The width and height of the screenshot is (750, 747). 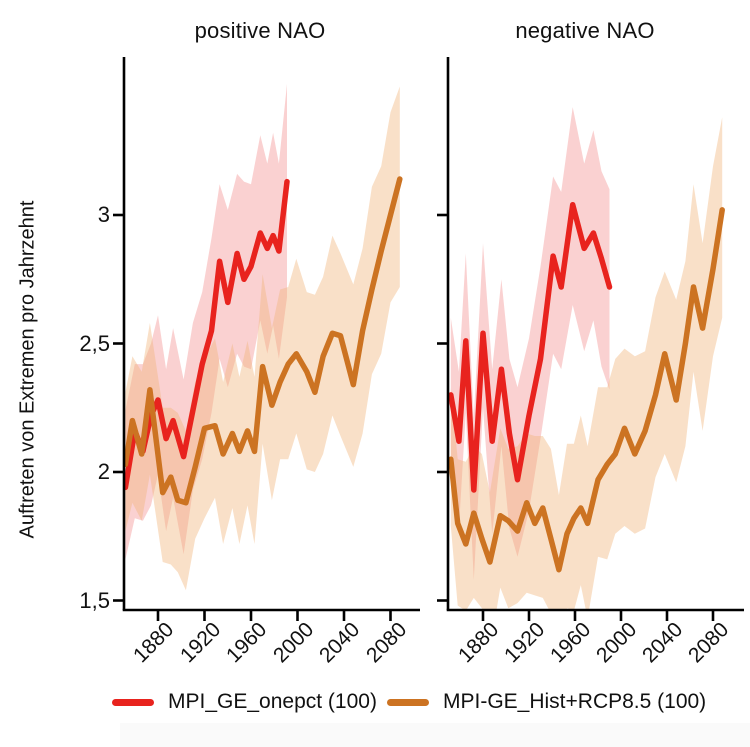 I want to click on panel-title-negative-nao: negative NAO, so click(x=585, y=30).